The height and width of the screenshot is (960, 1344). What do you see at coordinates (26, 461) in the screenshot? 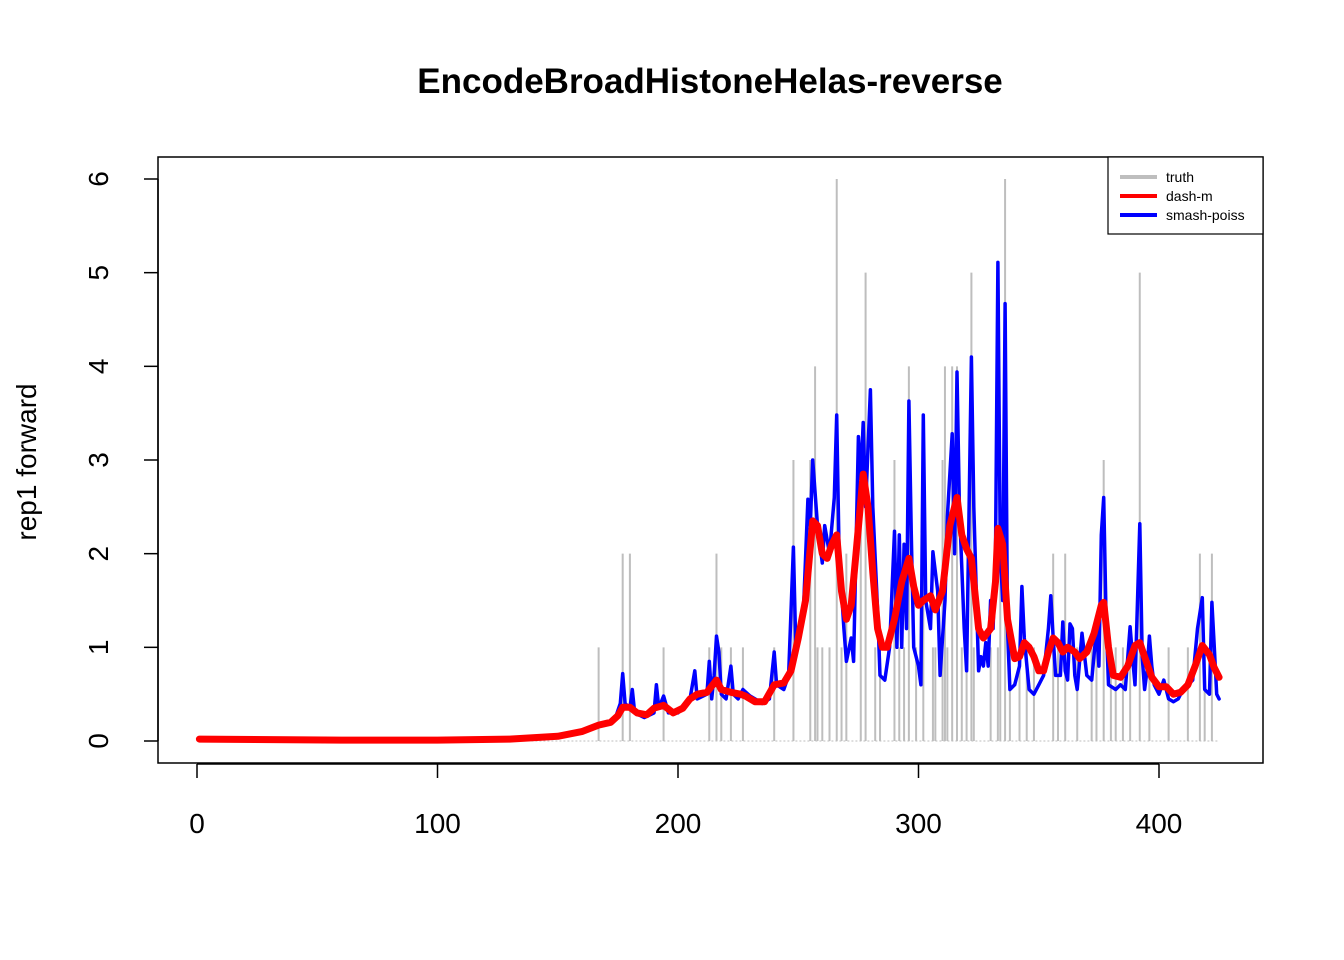
I see `y-axis-label: rep1 forward` at bounding box center [26, 461].